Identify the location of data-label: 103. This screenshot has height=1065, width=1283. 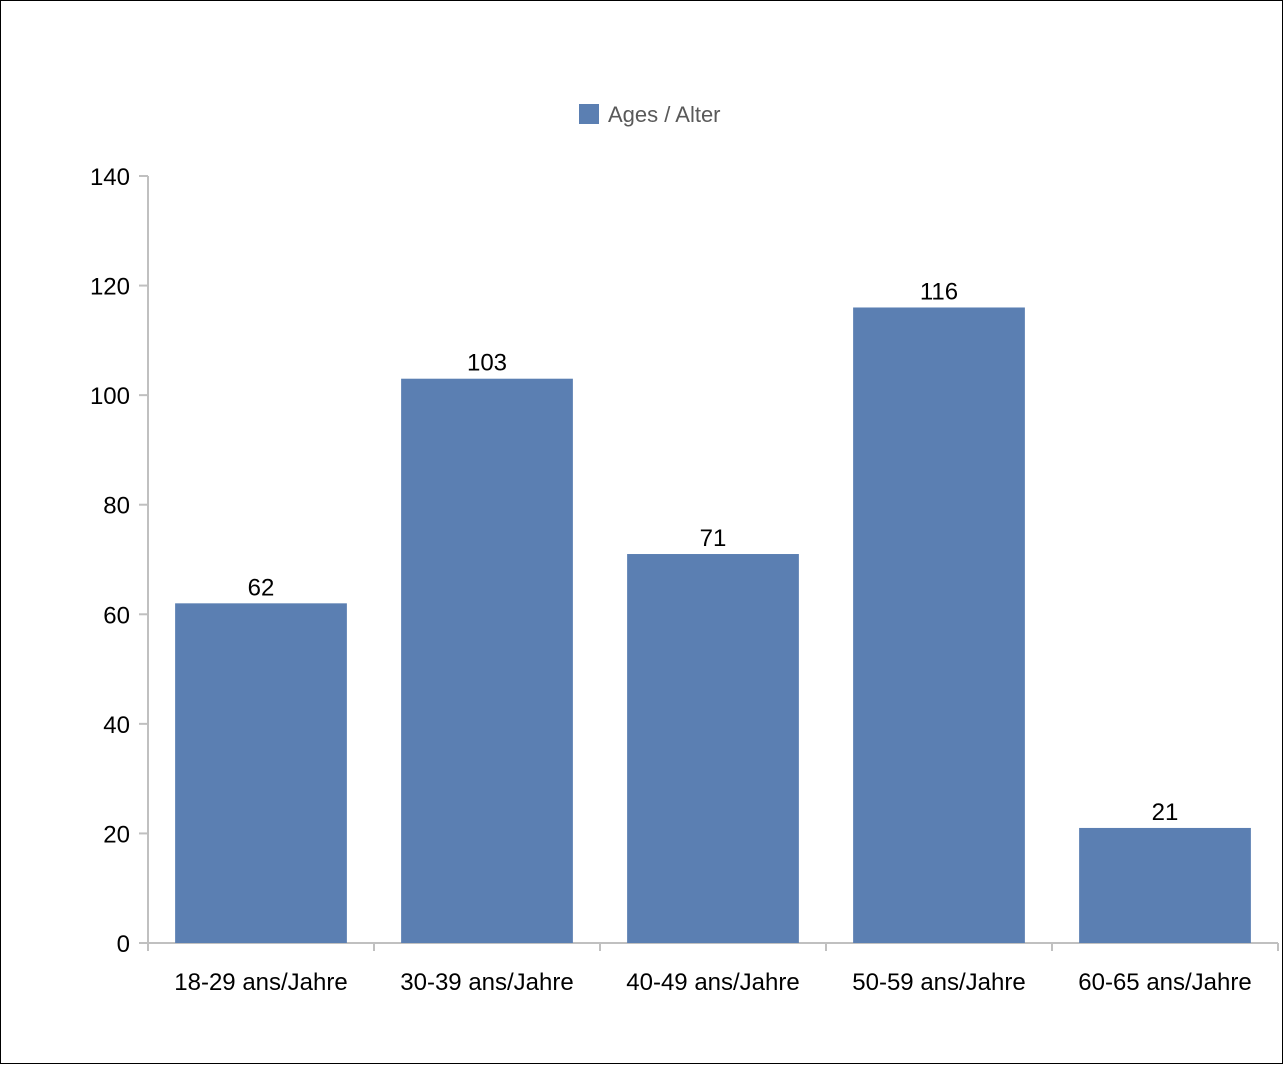
(487, 363).